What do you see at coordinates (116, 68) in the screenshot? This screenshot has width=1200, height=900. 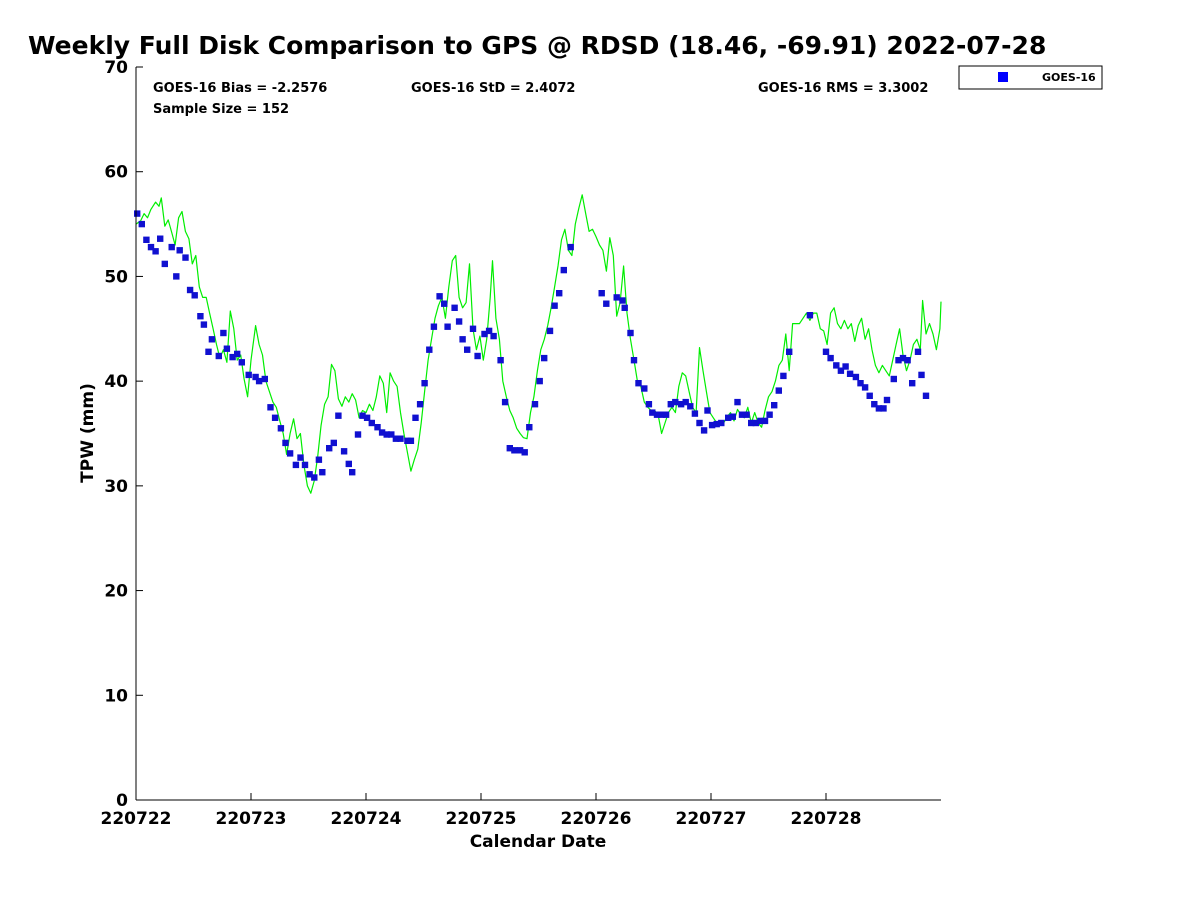 I see `y-tick-label: 70` at bounding box center [116, 68].